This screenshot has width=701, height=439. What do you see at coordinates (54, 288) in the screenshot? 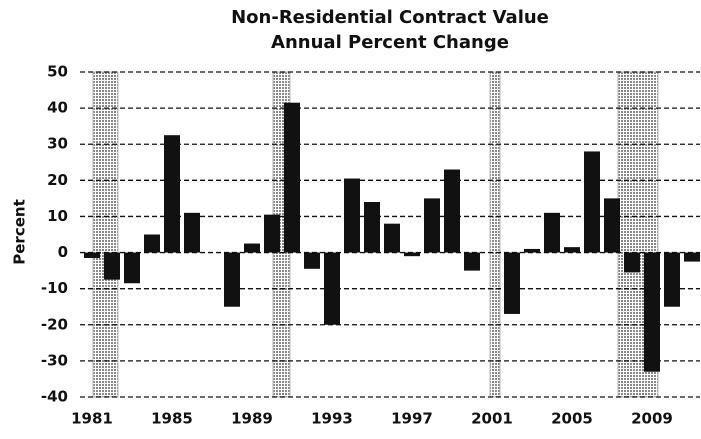
I see `y-tick-label: -10` at bounding box center [54, 288].